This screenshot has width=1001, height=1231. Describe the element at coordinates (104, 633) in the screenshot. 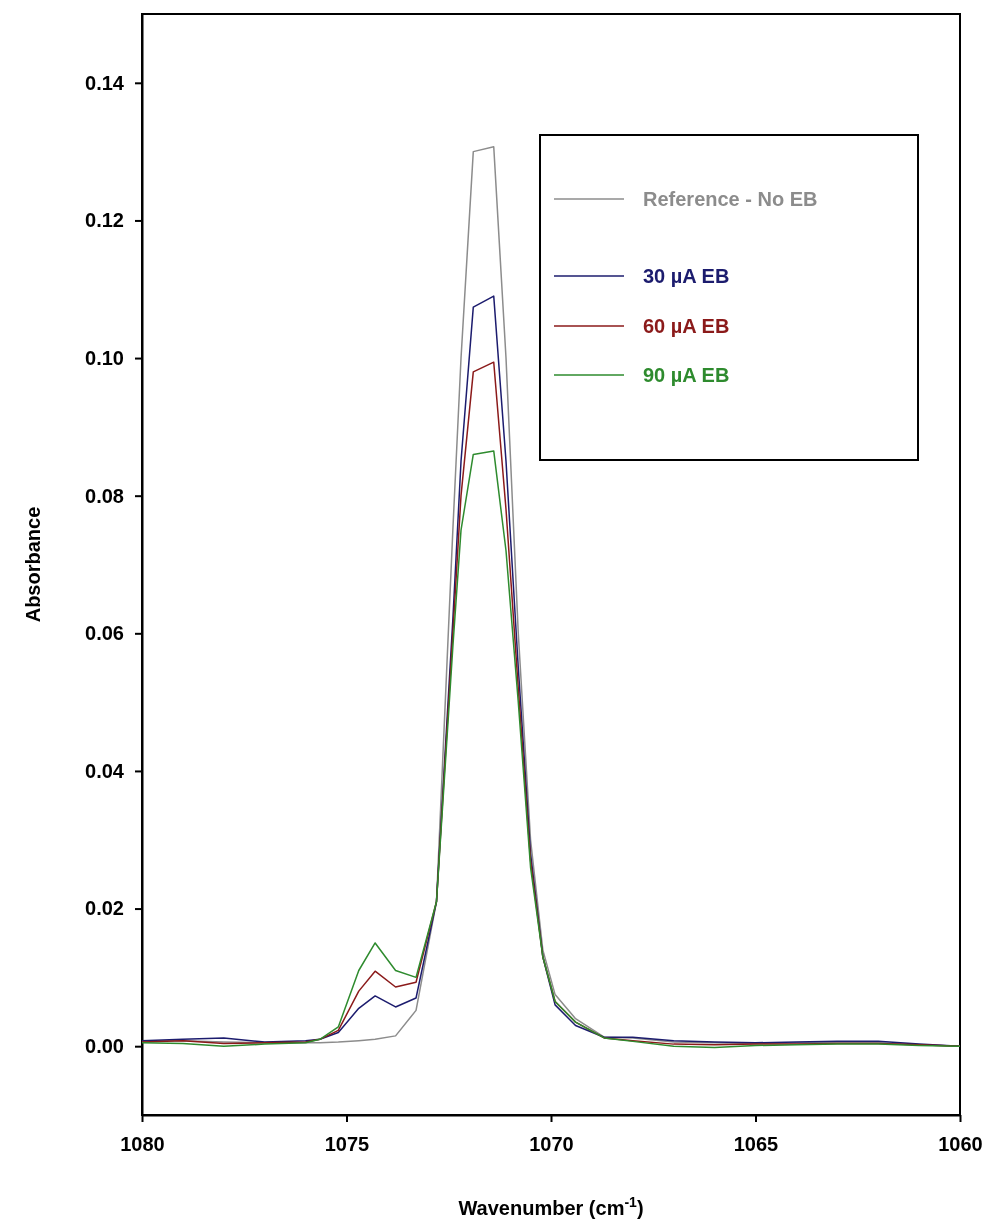

I see `y-tick-label: 0.06` at that location.